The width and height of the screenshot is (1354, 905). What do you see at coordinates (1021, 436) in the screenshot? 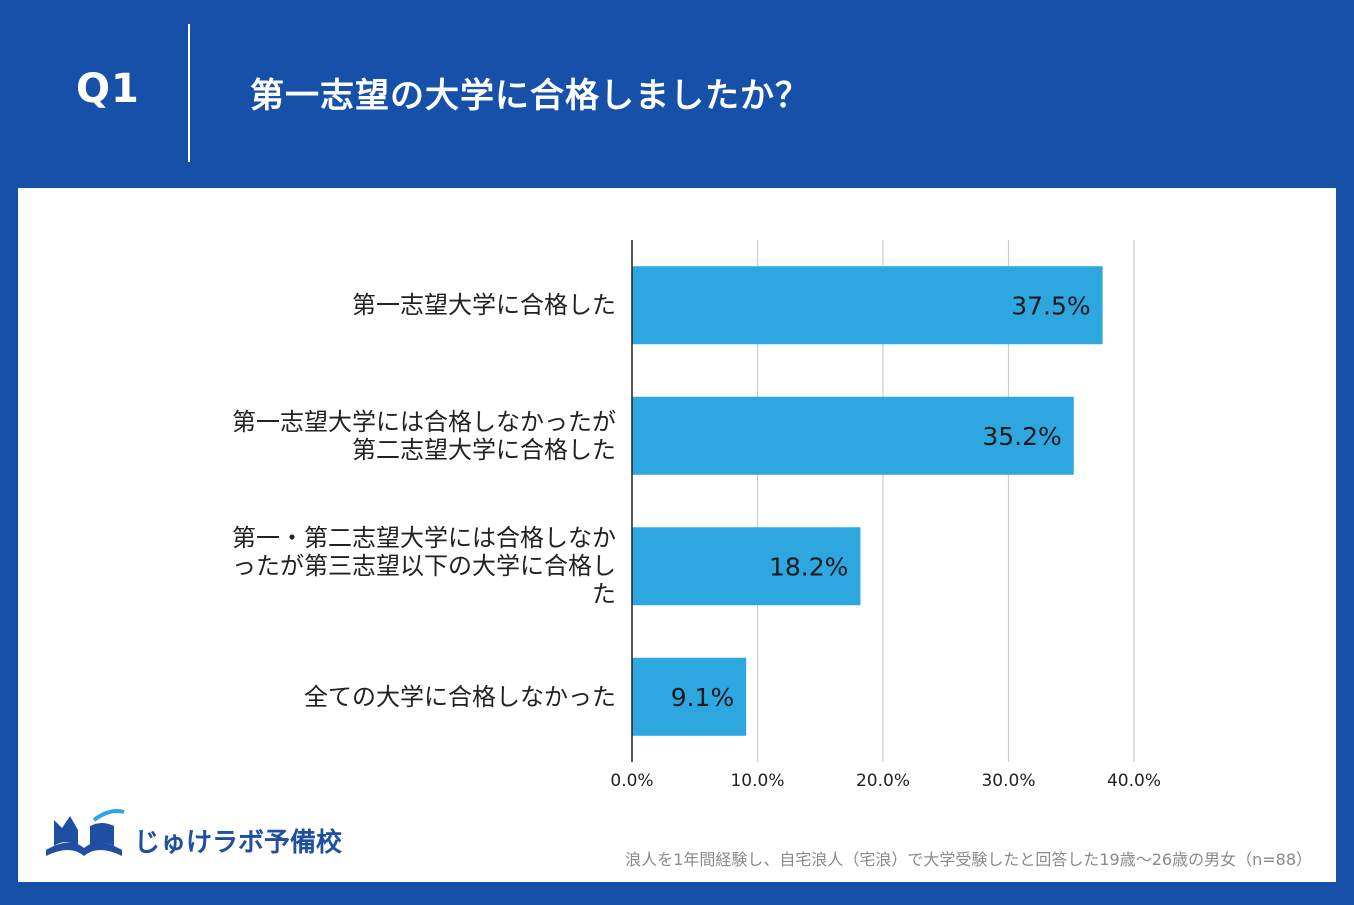
I see `bar-value-label: 35.2%` at bounding box center [1021, 436].